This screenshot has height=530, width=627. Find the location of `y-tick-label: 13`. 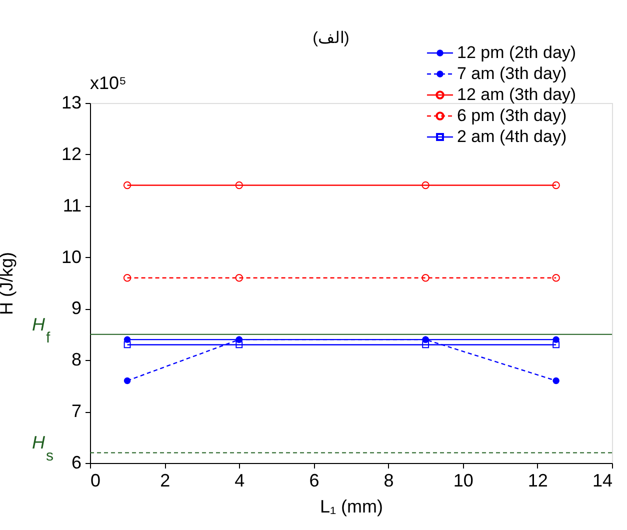

y-tick-label: 13 is located at coordinates (71, 102).